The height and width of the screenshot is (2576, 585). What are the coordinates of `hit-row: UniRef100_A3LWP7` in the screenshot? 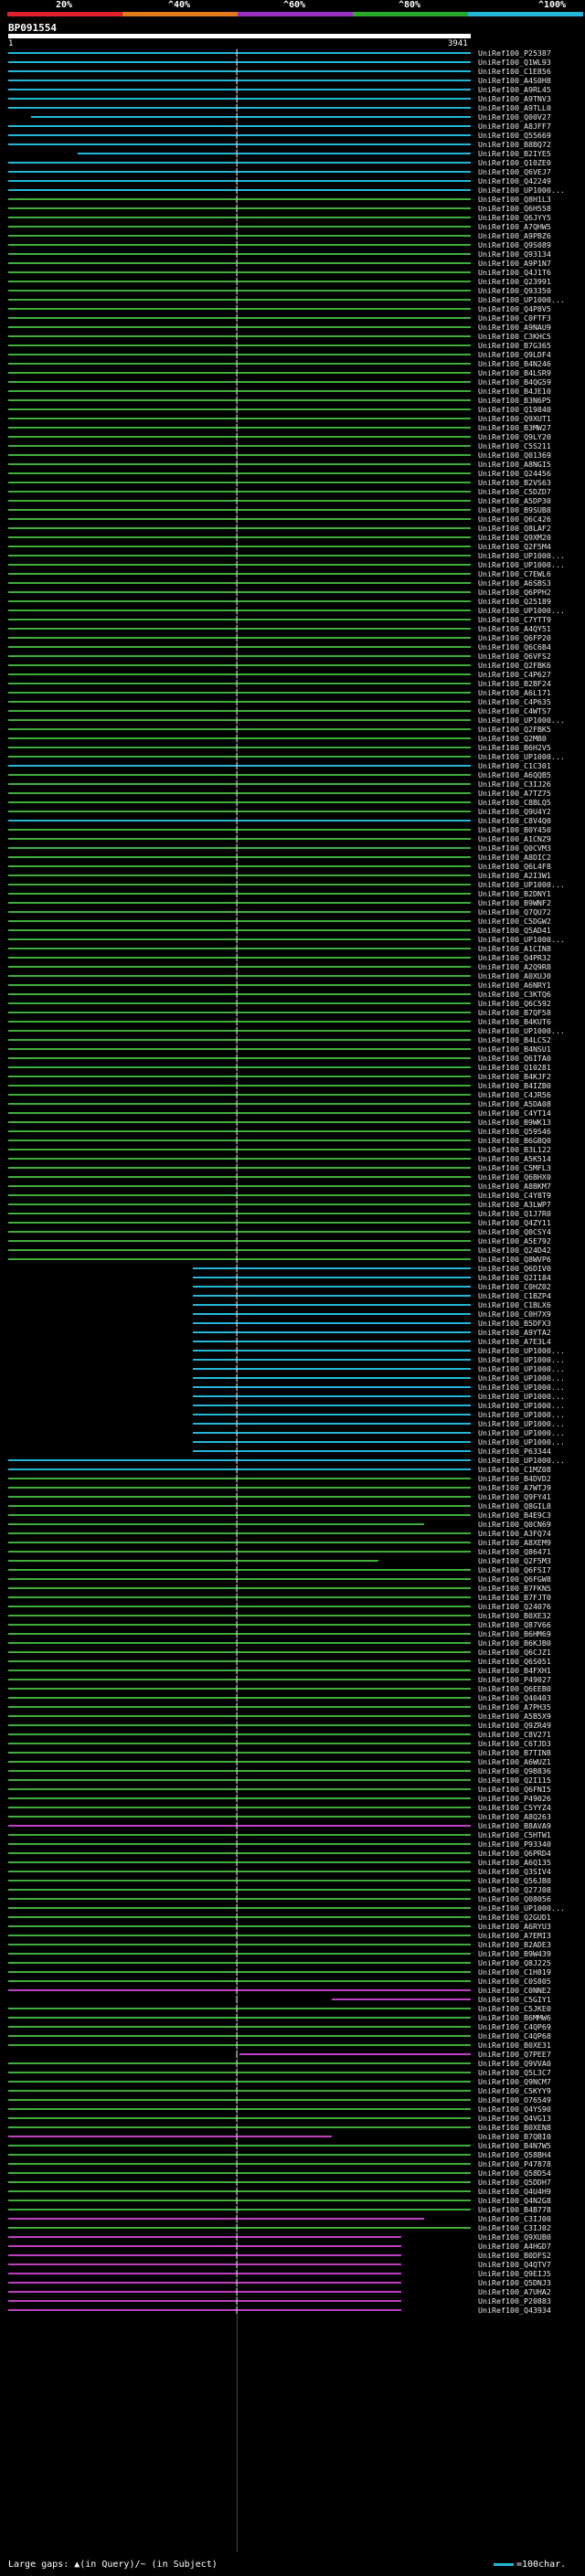 It's located at (293, 1204).